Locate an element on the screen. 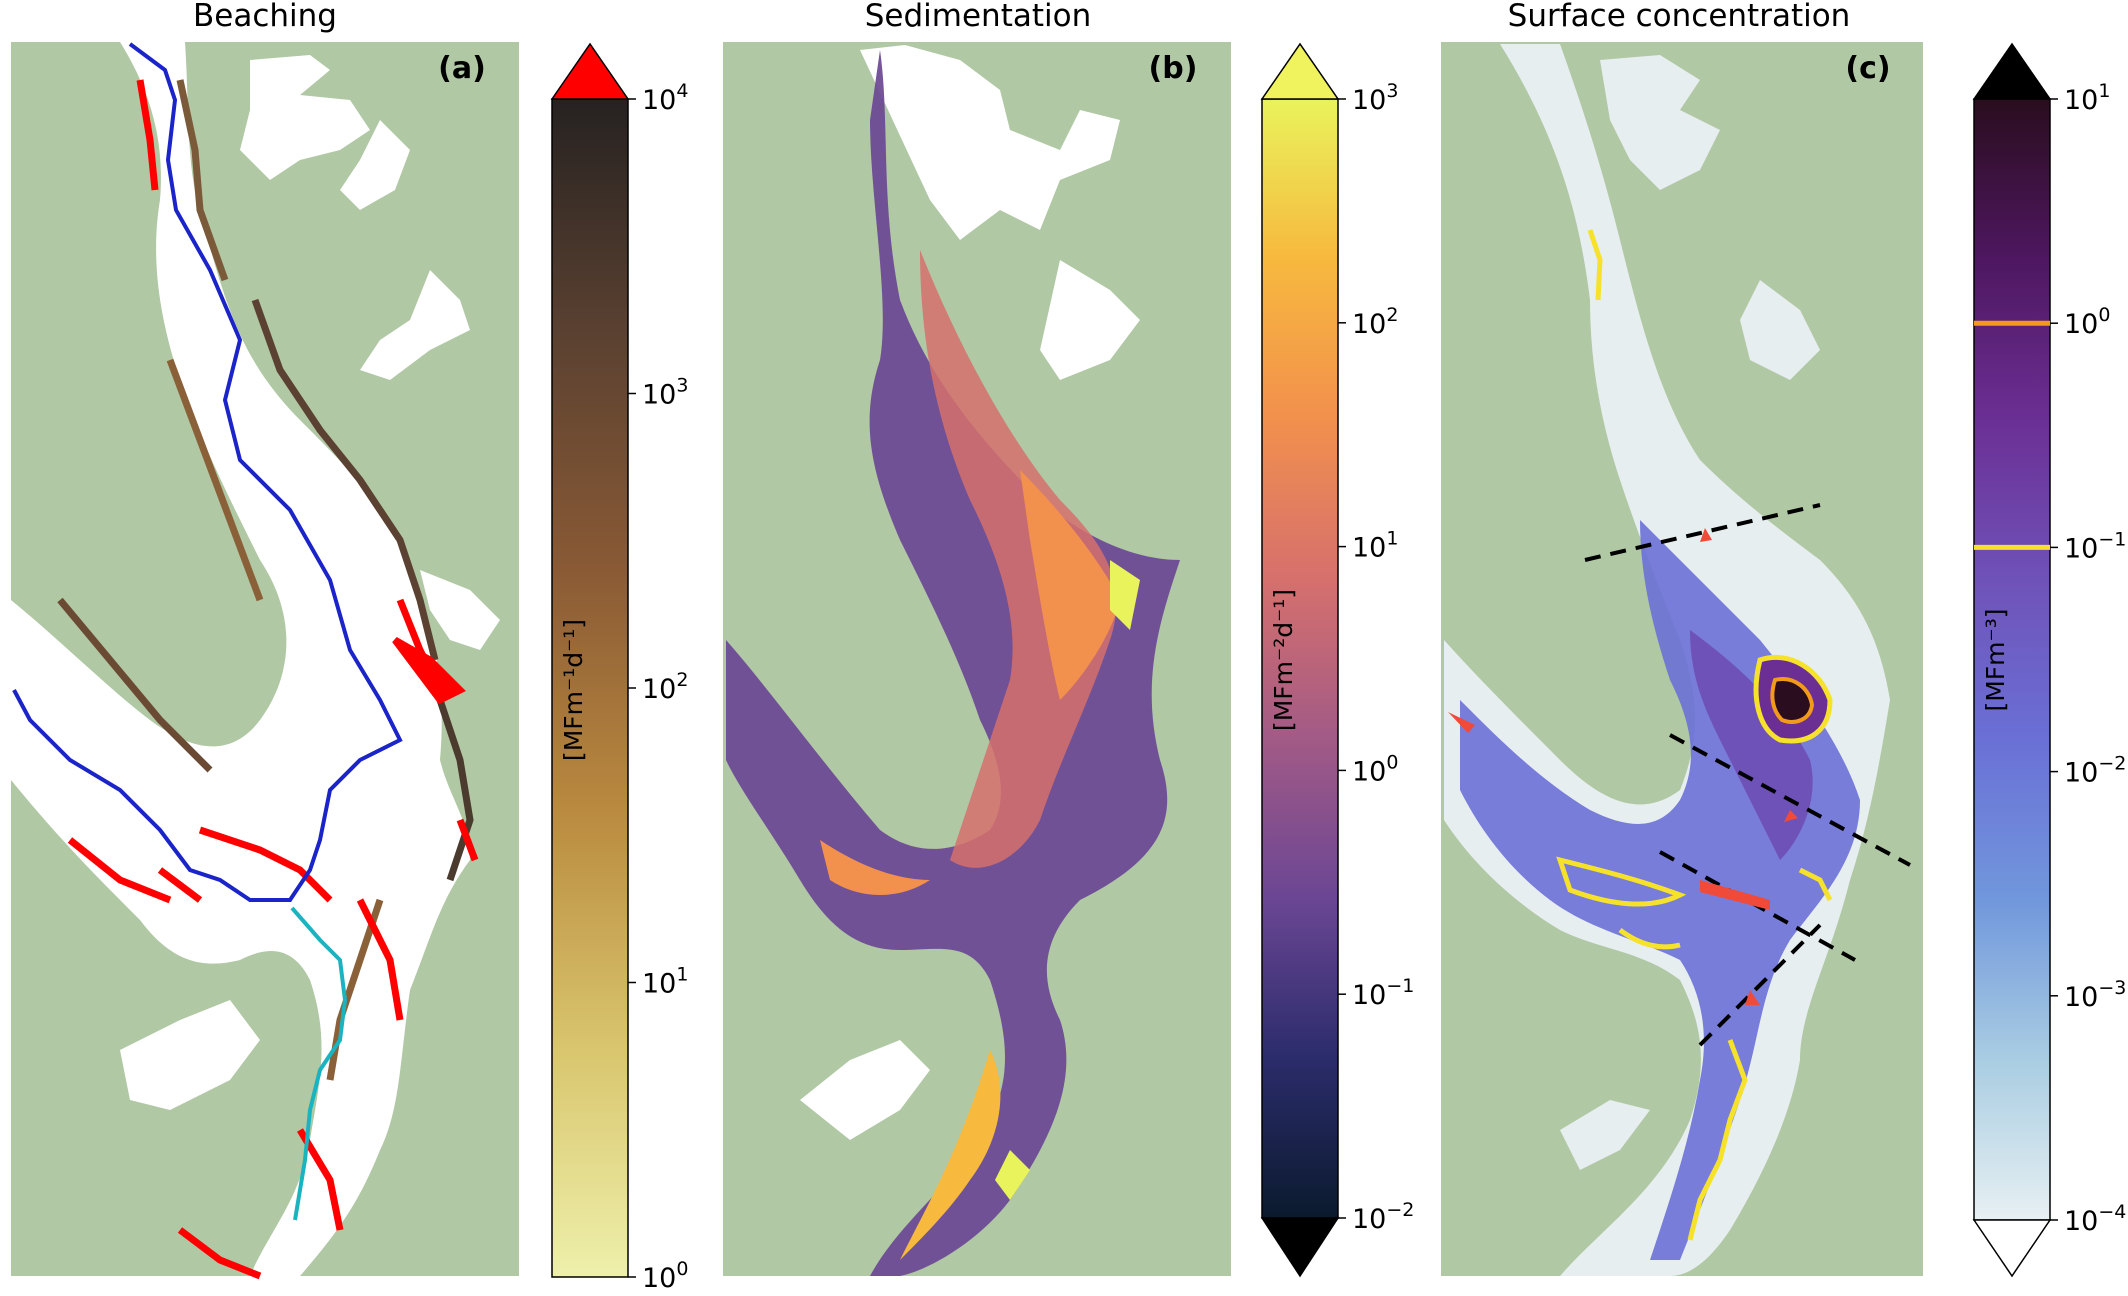 Image resolution: width=2128 pixels, height=1296 pixels. colorbar-b-tick-label: 10⁻¹ is located at coordinates (1383, 993).